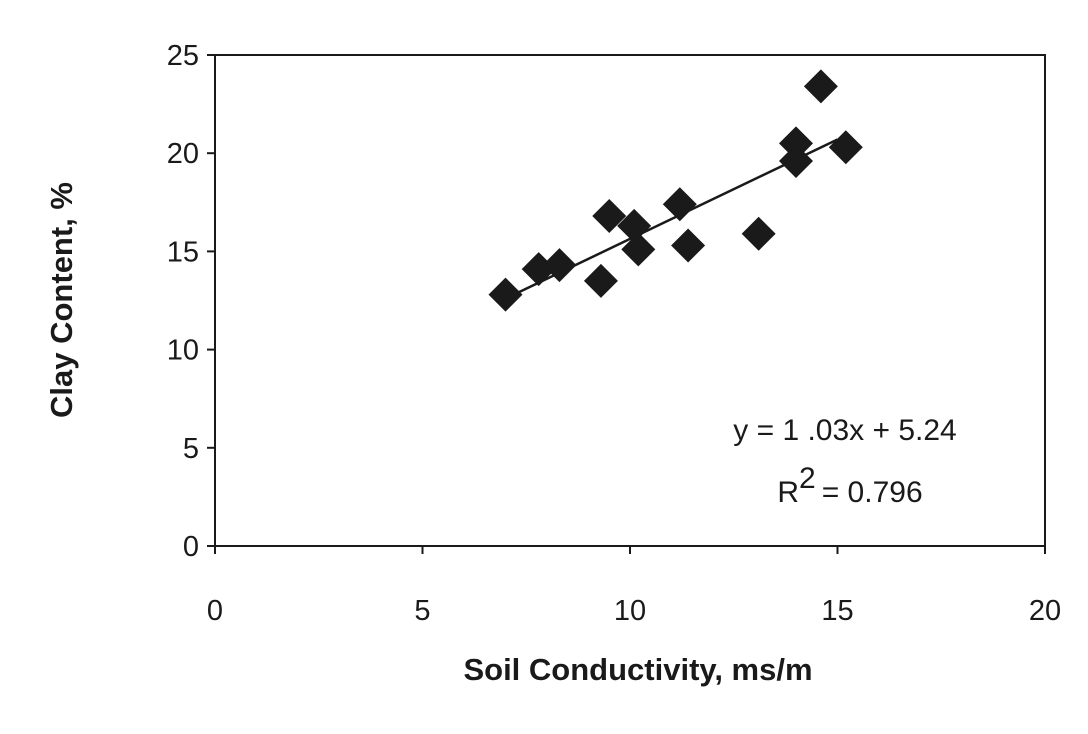 This screenshot has height=734, width=1088. I want to click on x-tick-label: 0, so click(215, 611).